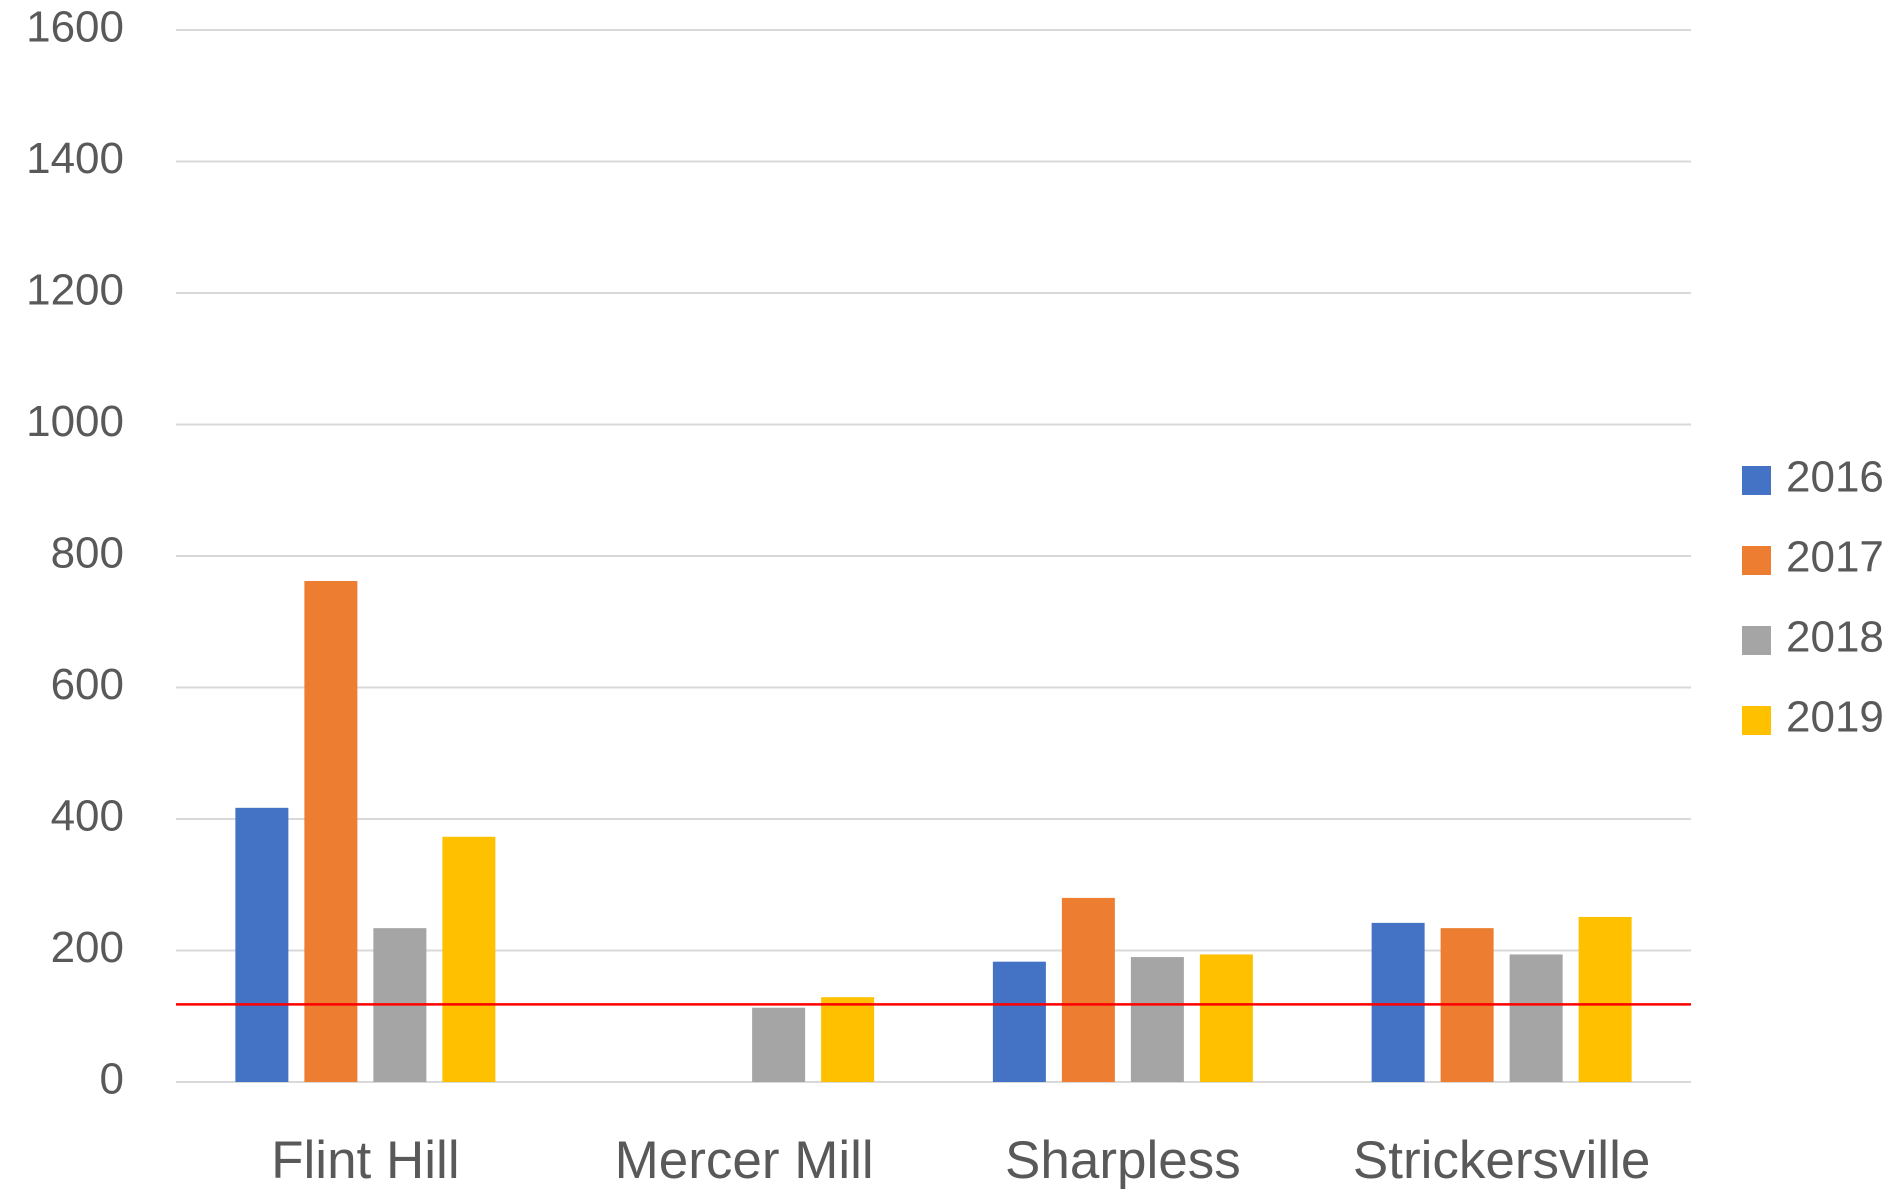  I want to click on y-tick-label: 600, so click(87, 684).